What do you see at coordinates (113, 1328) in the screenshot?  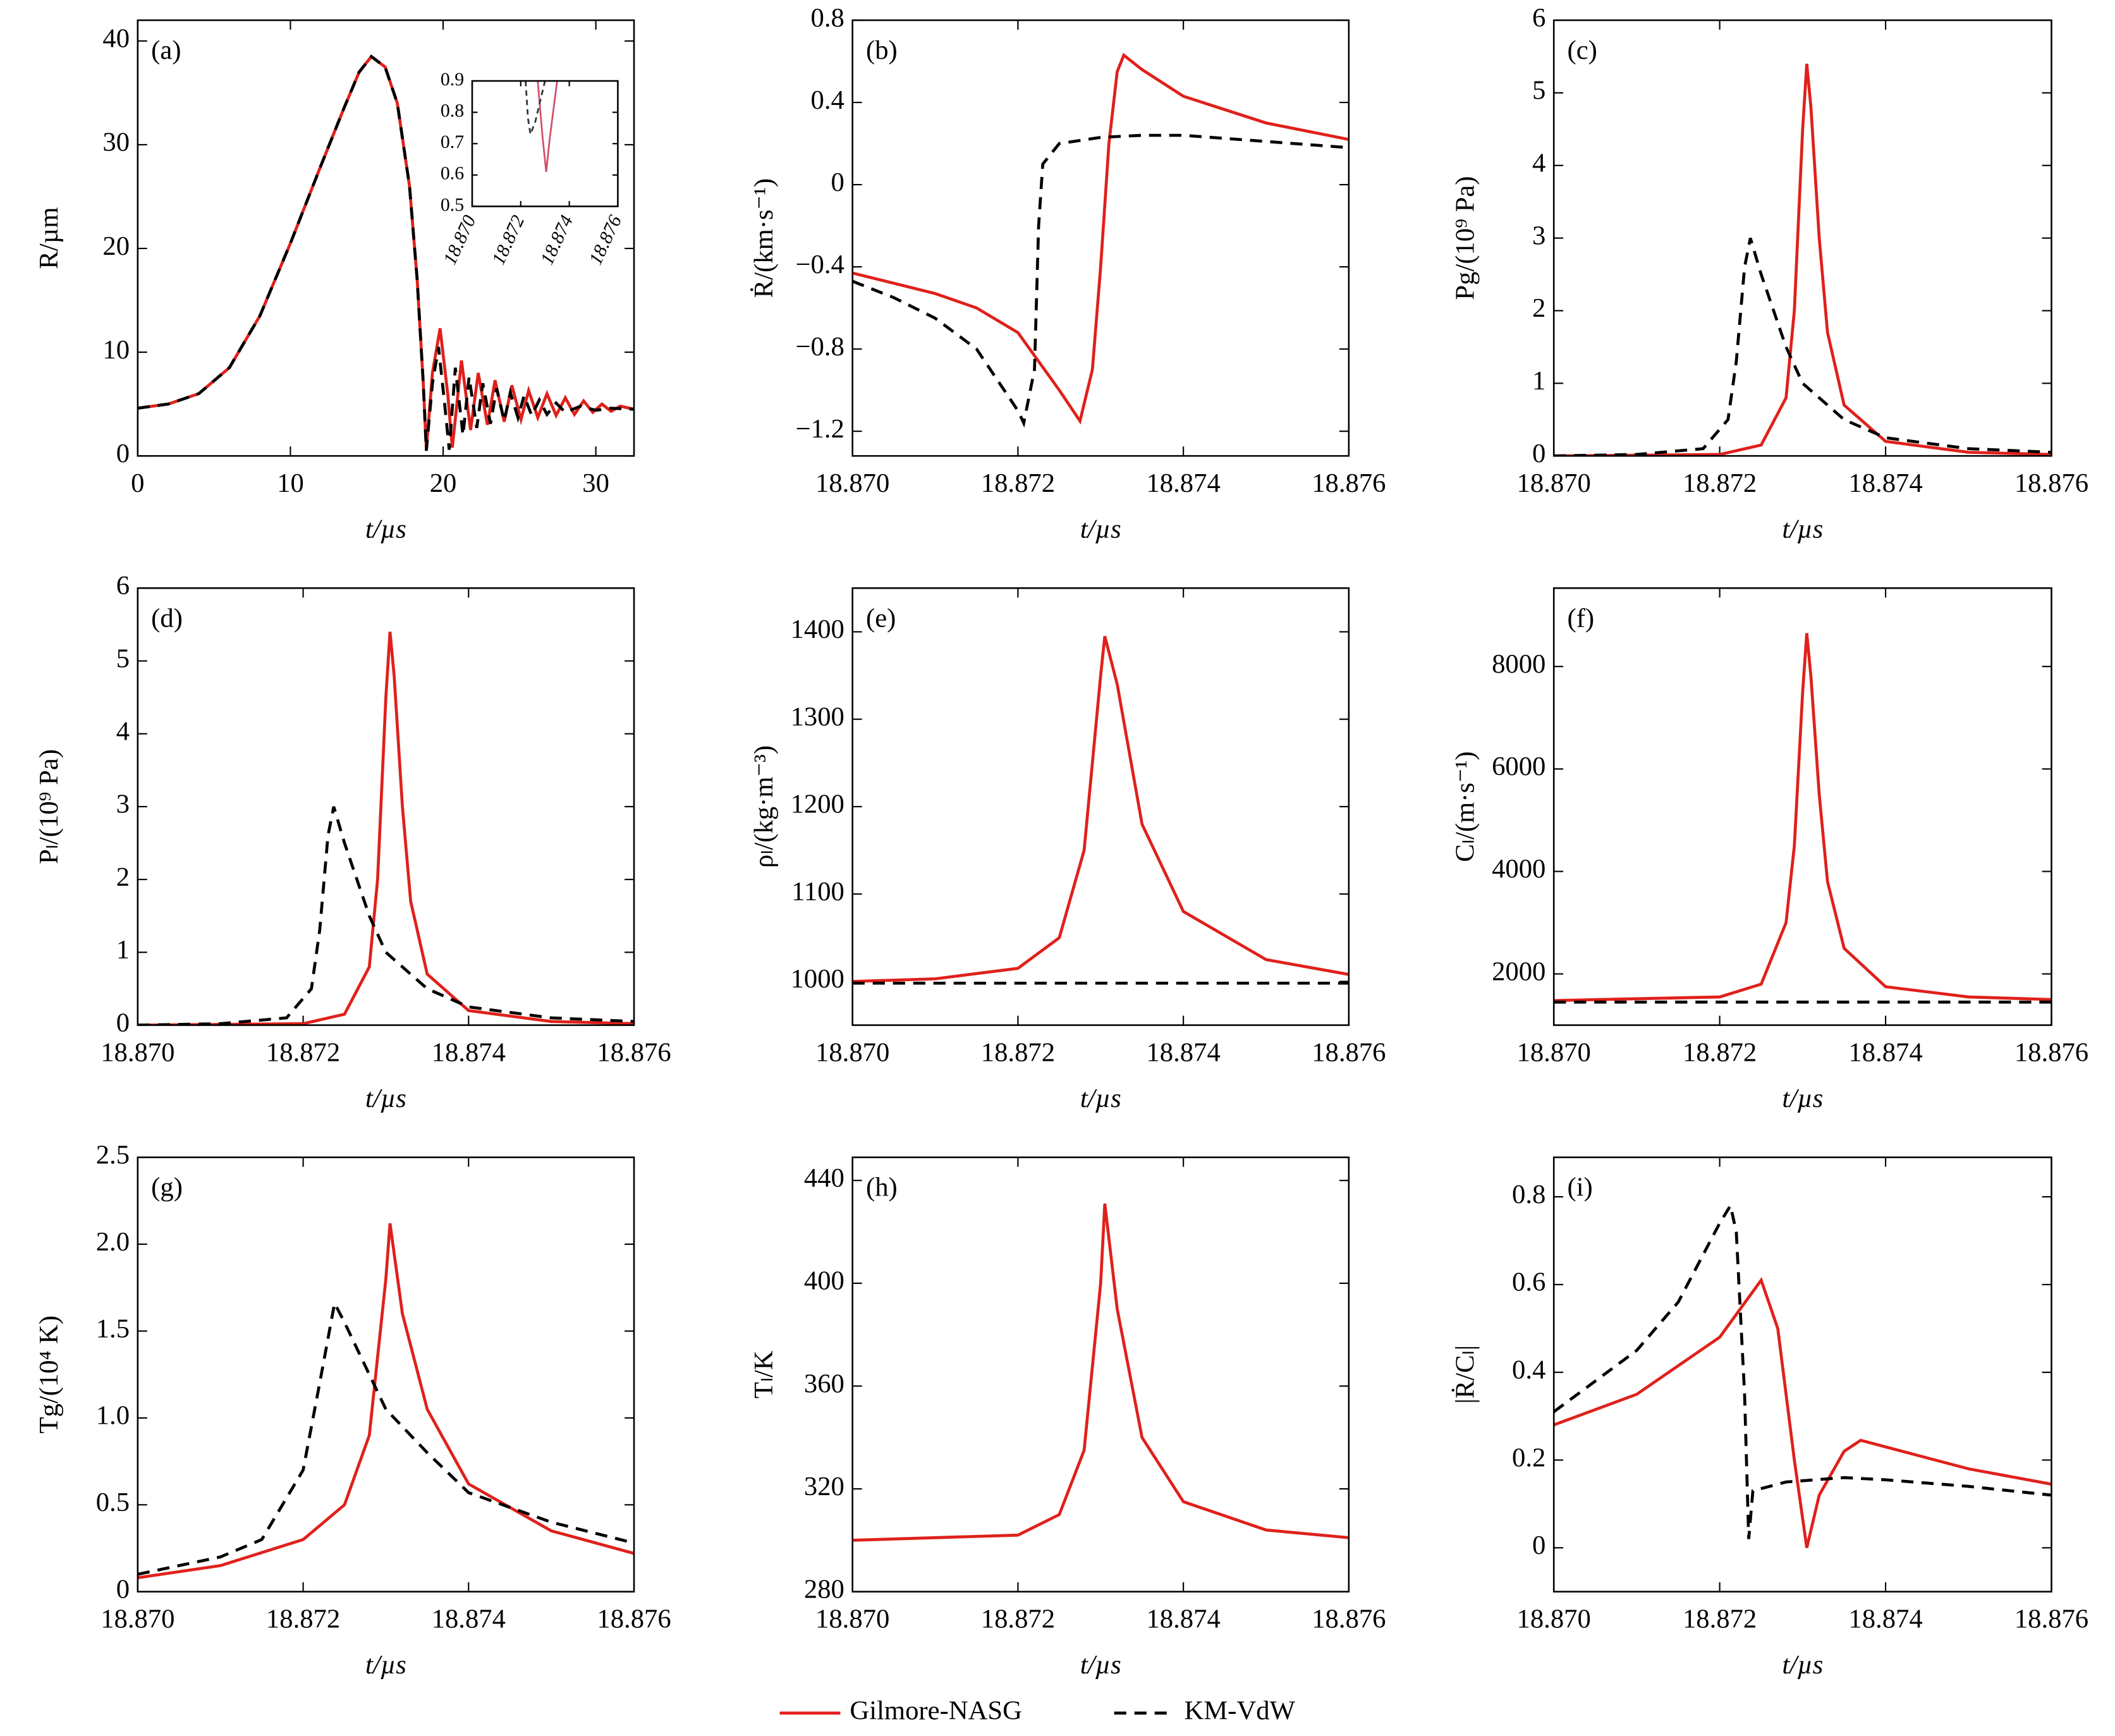 I see `y-tick-label: 1.5` at bounding box center [113, 1328].